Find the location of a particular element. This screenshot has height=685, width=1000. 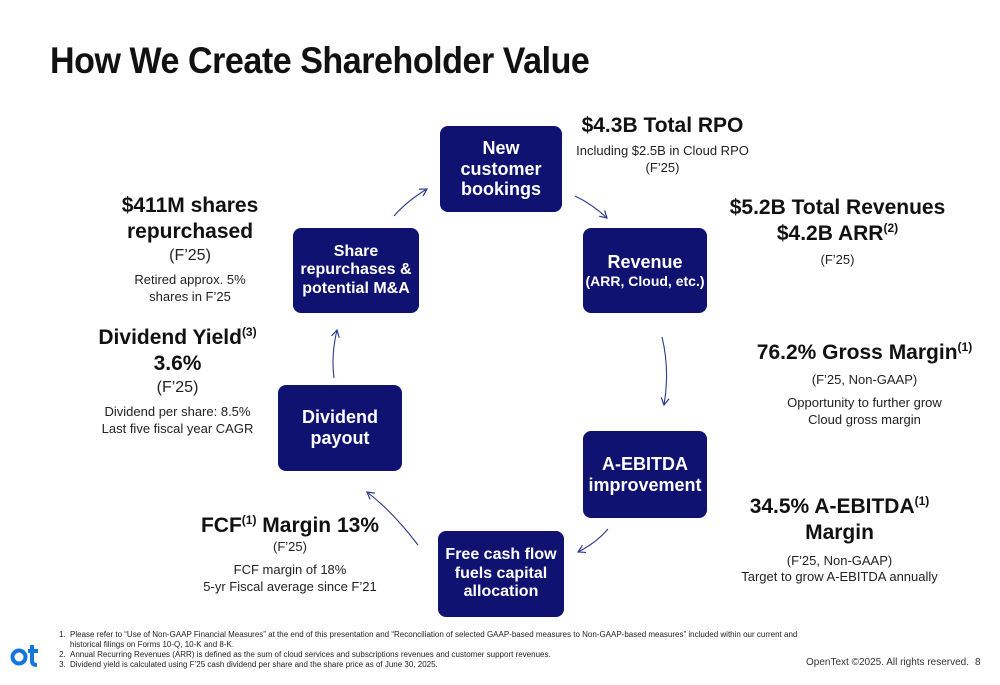

annotation-text: 5-yr Fiscal average since F’21 is located at coordinates (290, 587).